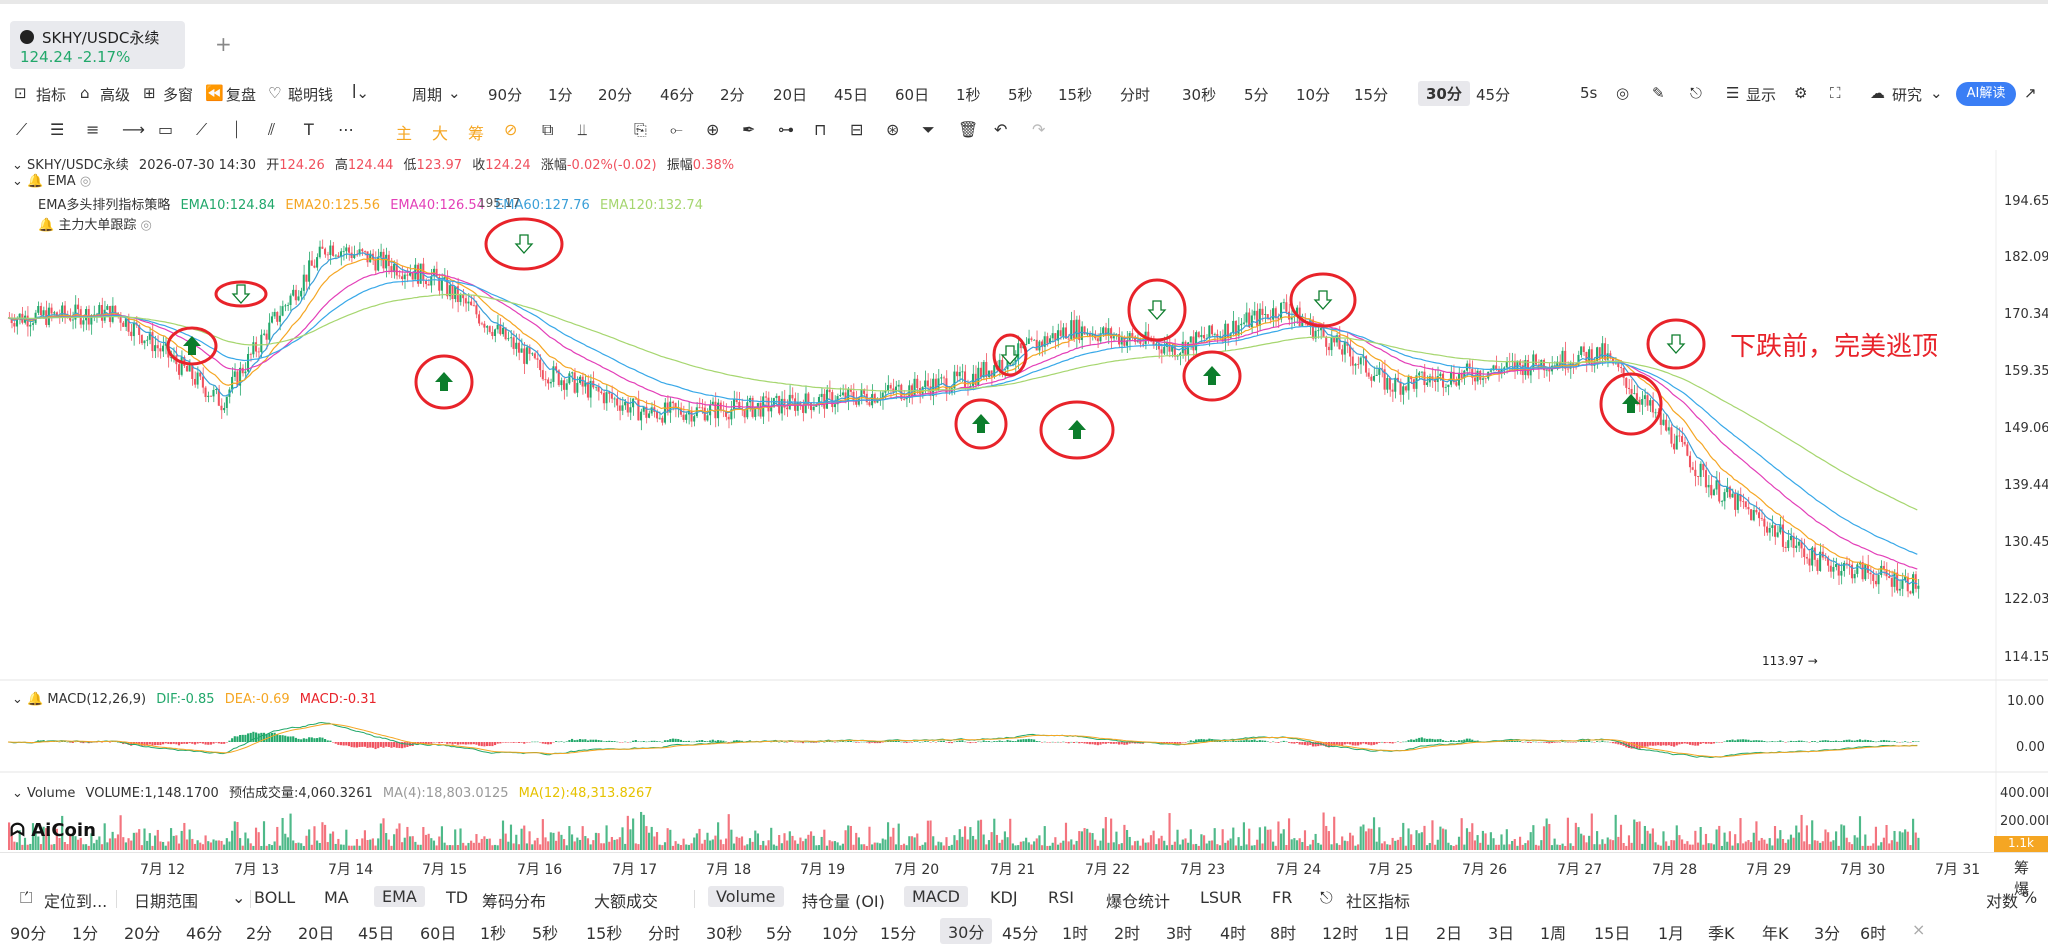  I want to click on bottom-period-18: 1时, so click(1075, 933).